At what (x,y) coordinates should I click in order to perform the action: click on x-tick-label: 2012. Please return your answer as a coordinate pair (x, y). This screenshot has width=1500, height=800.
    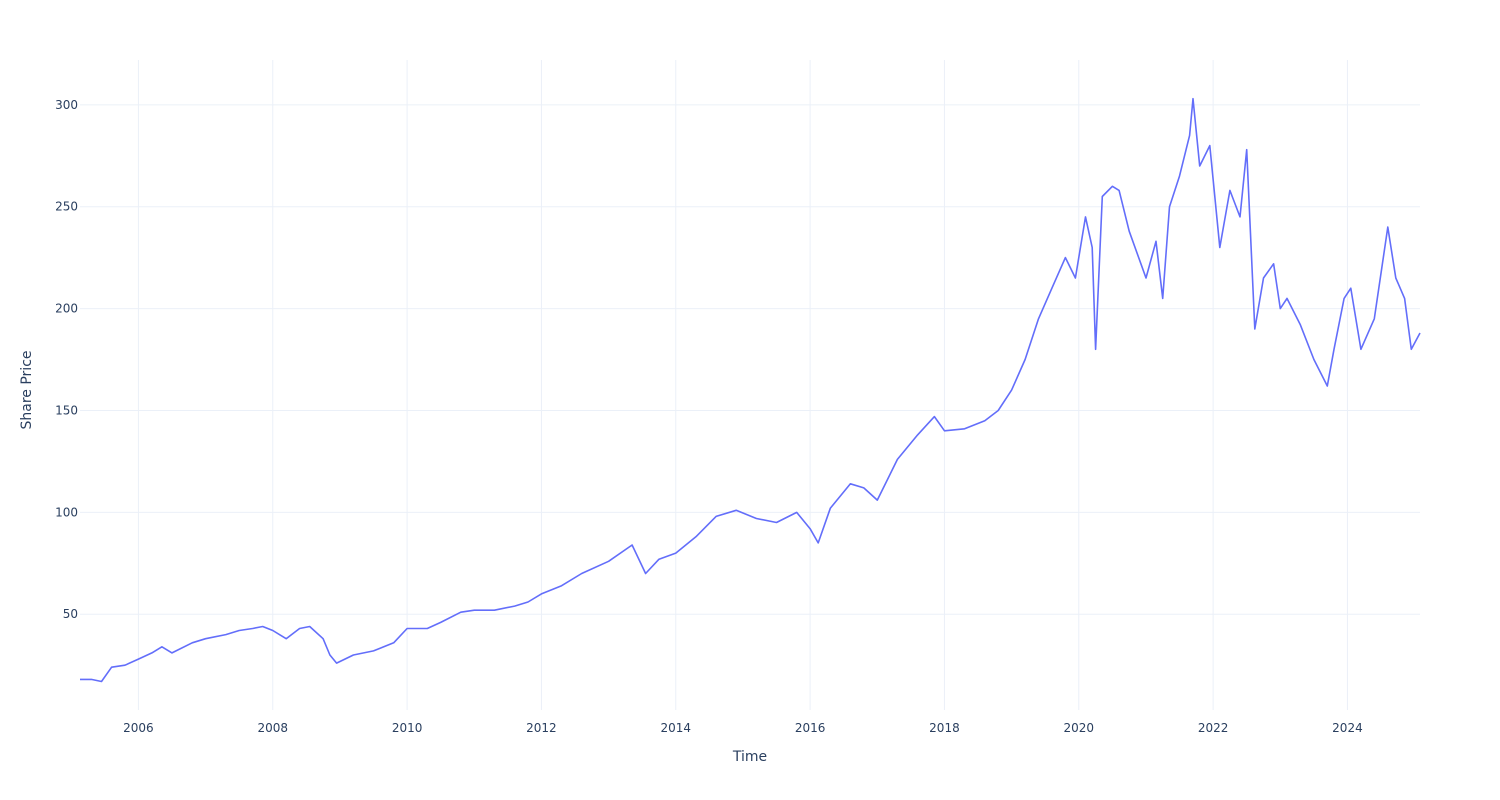
    Looking at the image, I should click on (541, 728).